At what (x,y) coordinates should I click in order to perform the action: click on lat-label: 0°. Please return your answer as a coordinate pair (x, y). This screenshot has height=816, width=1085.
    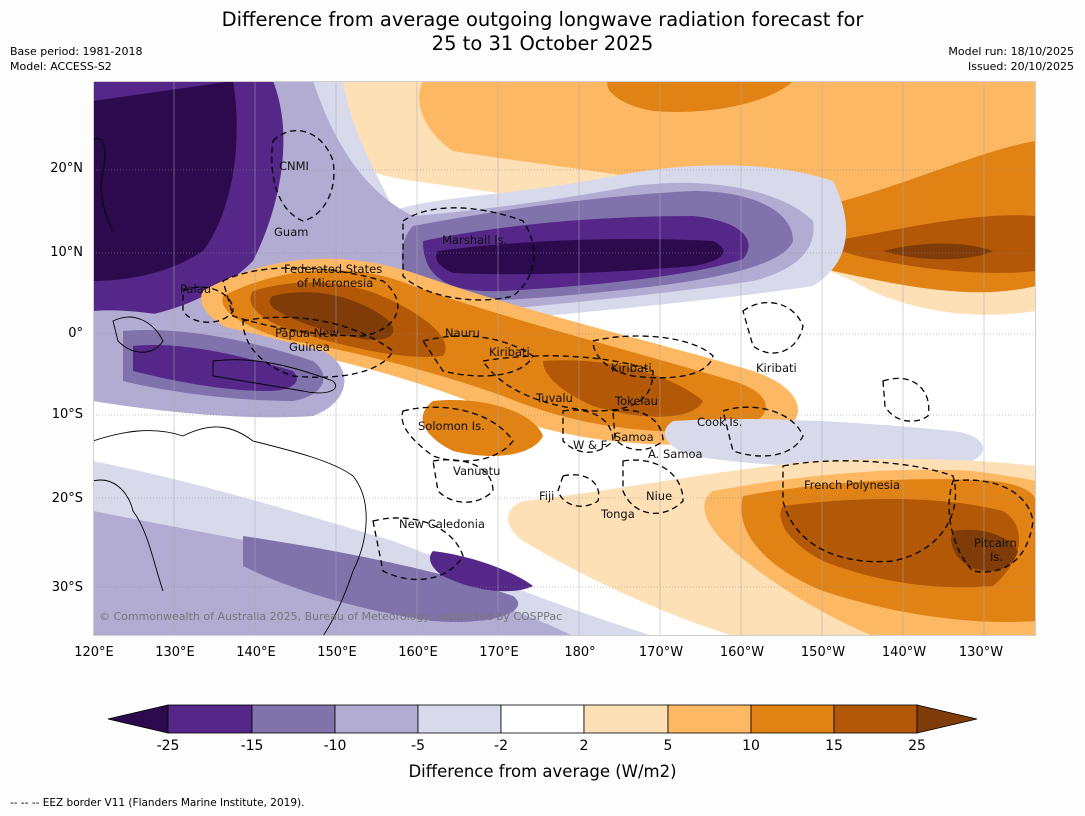
    Looking at the image, I should click on (75, 333).